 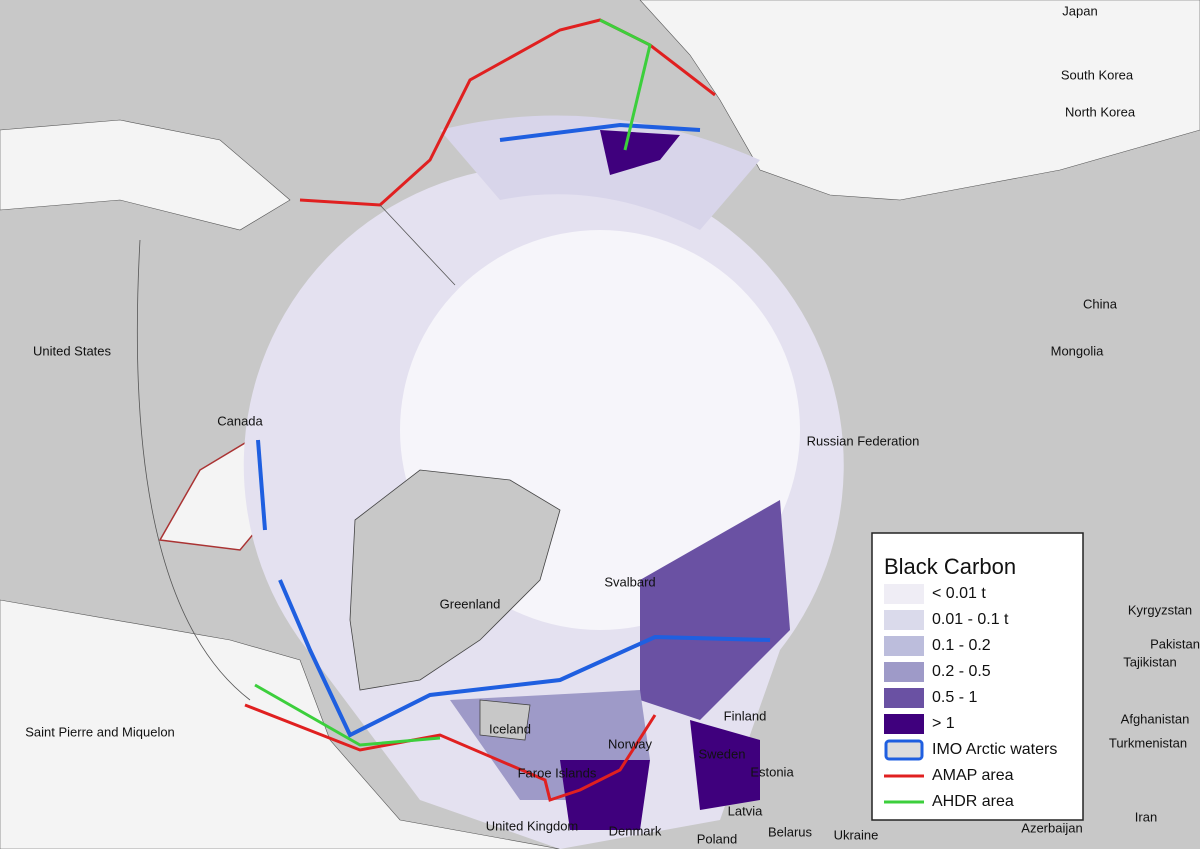 I want to click on place-label: Afghanistan, so click(x=1155, y=718).